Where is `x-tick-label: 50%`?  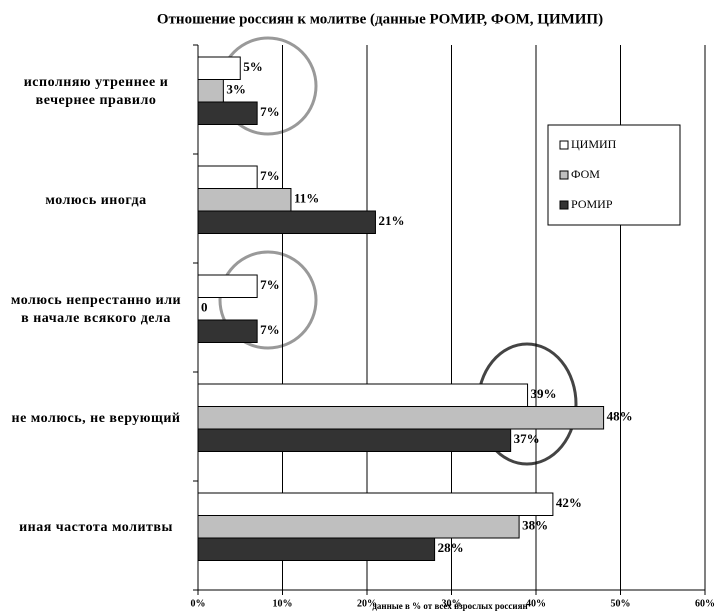
x-tick-label: 50% is located at coordinates (621, 603).